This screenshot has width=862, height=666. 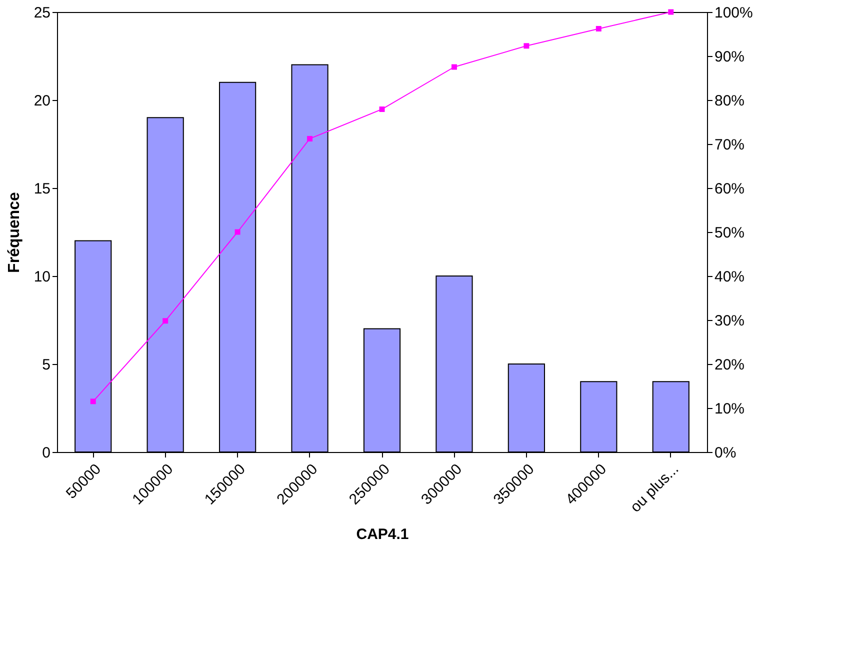 I want to click on y-tick-label: 15, so click(x=42, y=189).